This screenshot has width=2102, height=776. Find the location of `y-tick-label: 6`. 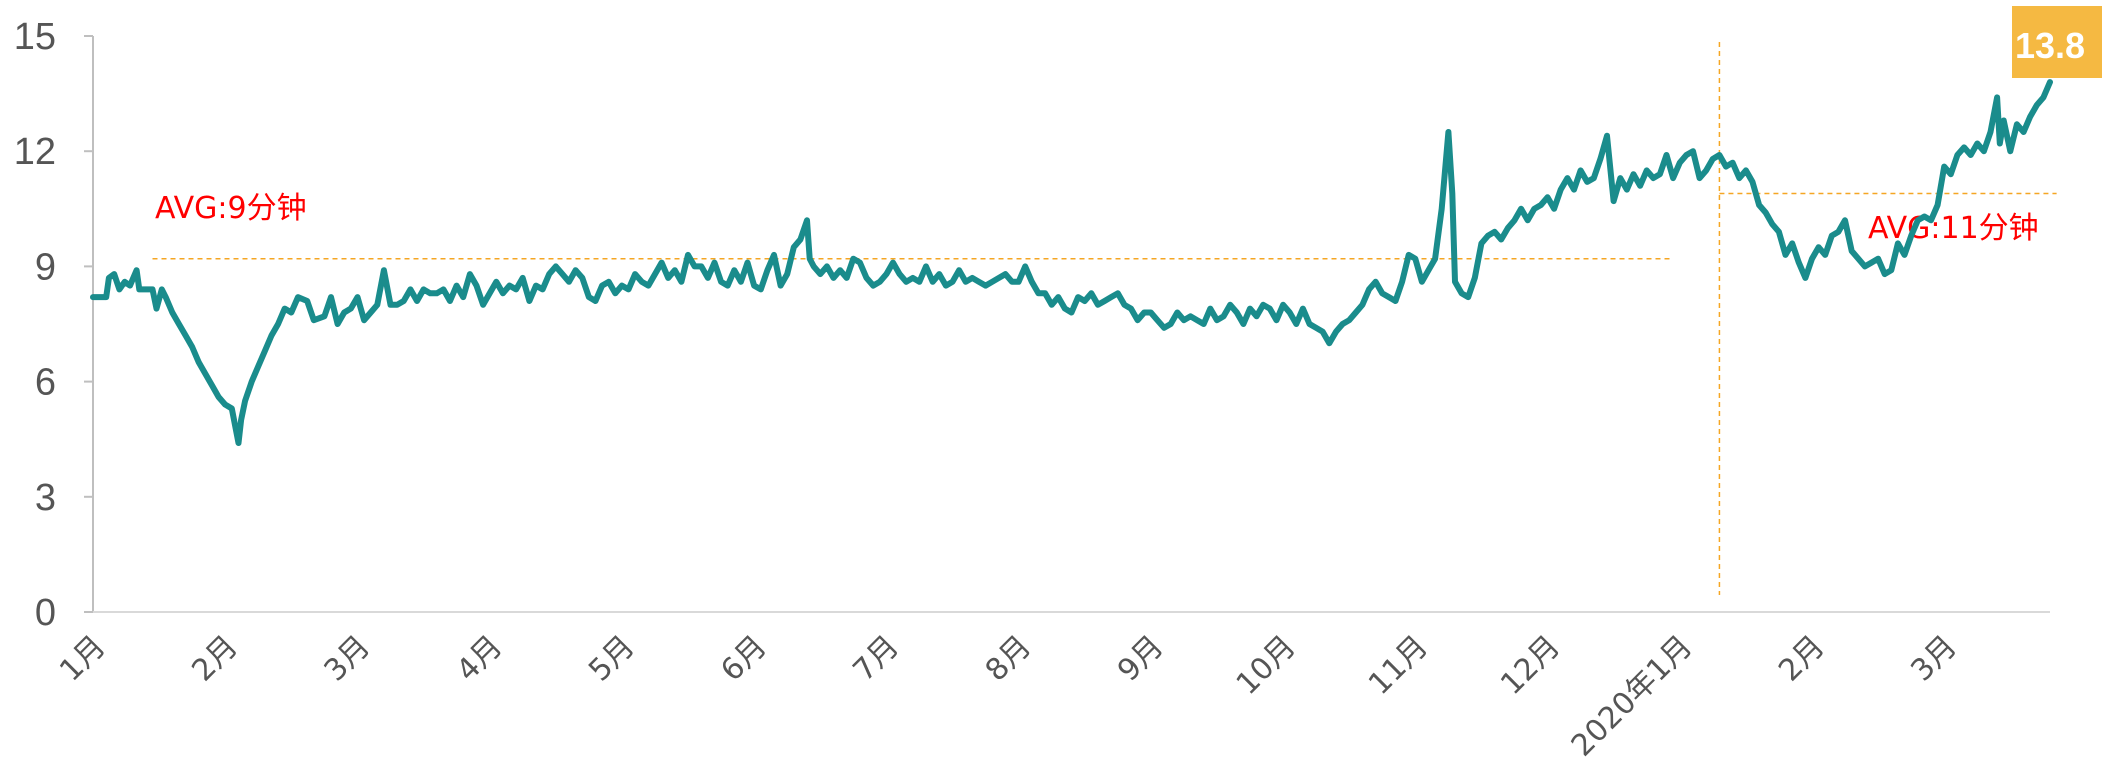

y-tick-label: 6 is located at coordinates (45, 383).